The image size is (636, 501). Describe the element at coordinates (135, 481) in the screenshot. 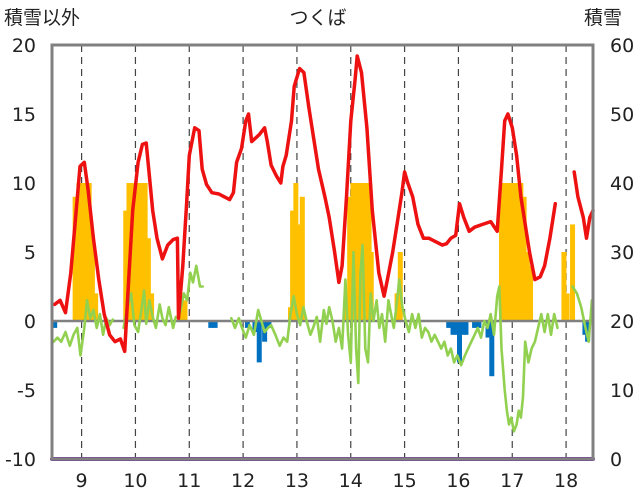

I see `x-tick-label: 10` at that location.